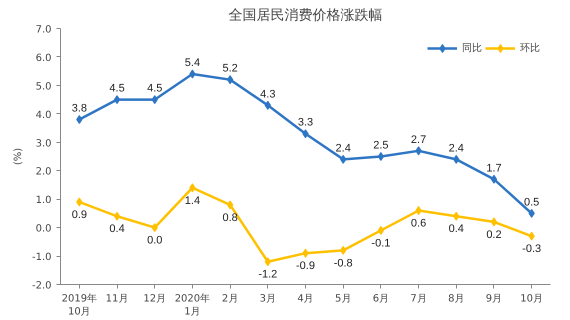  Describe the element at coordinates (192, 63) in the screenshot. I see `data-label: 5.4` at that location.